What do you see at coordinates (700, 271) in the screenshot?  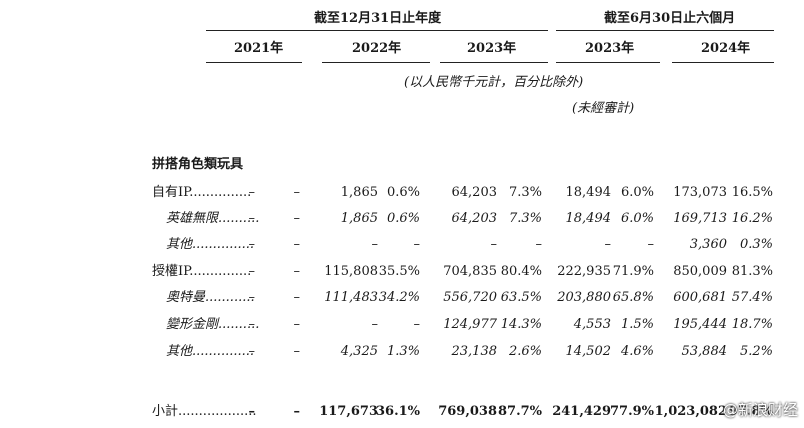 I see `table-cell: 850,009` at bounding box center [700, 271].